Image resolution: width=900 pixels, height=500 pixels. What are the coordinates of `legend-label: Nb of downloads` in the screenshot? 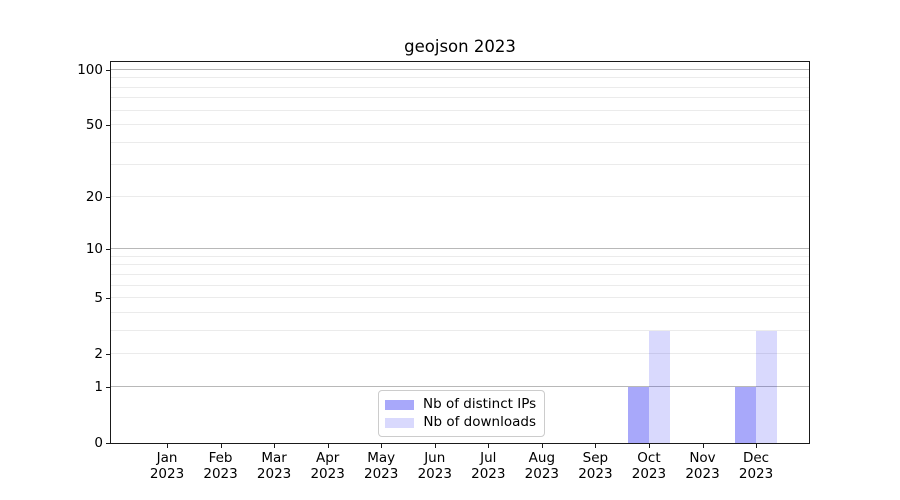 It's located at (479, 422).